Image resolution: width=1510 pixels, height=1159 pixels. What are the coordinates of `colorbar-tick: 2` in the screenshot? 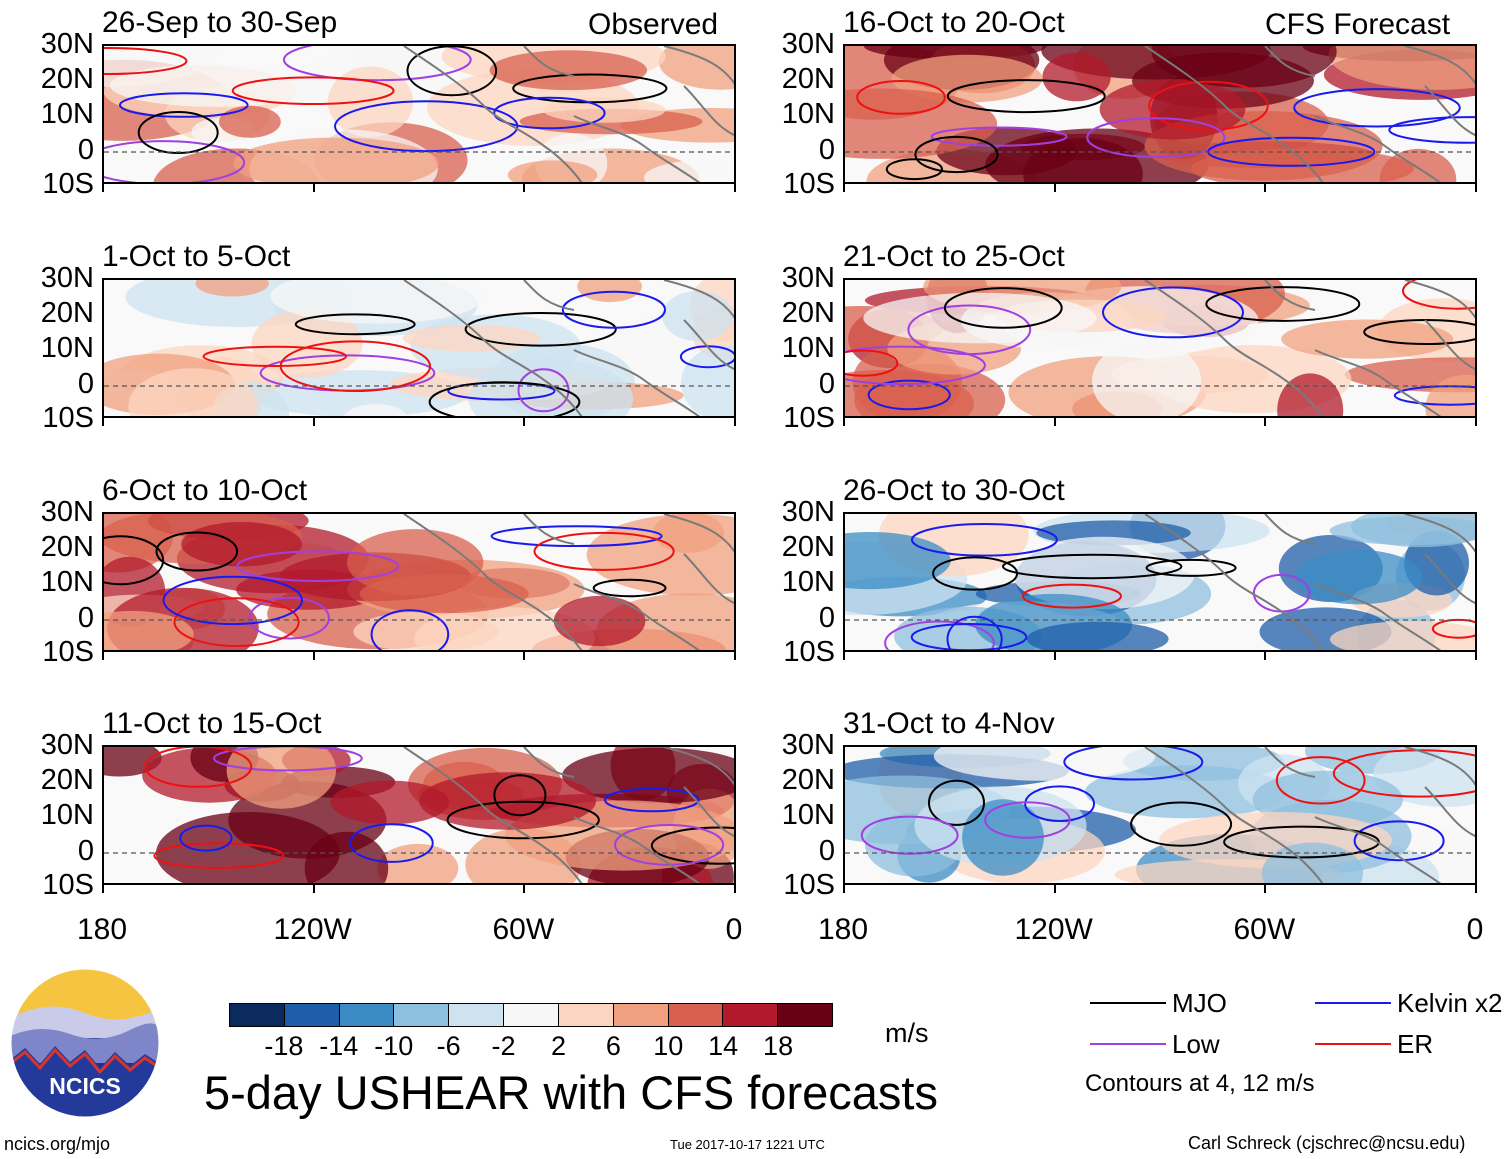 It's located at (558, 1046).